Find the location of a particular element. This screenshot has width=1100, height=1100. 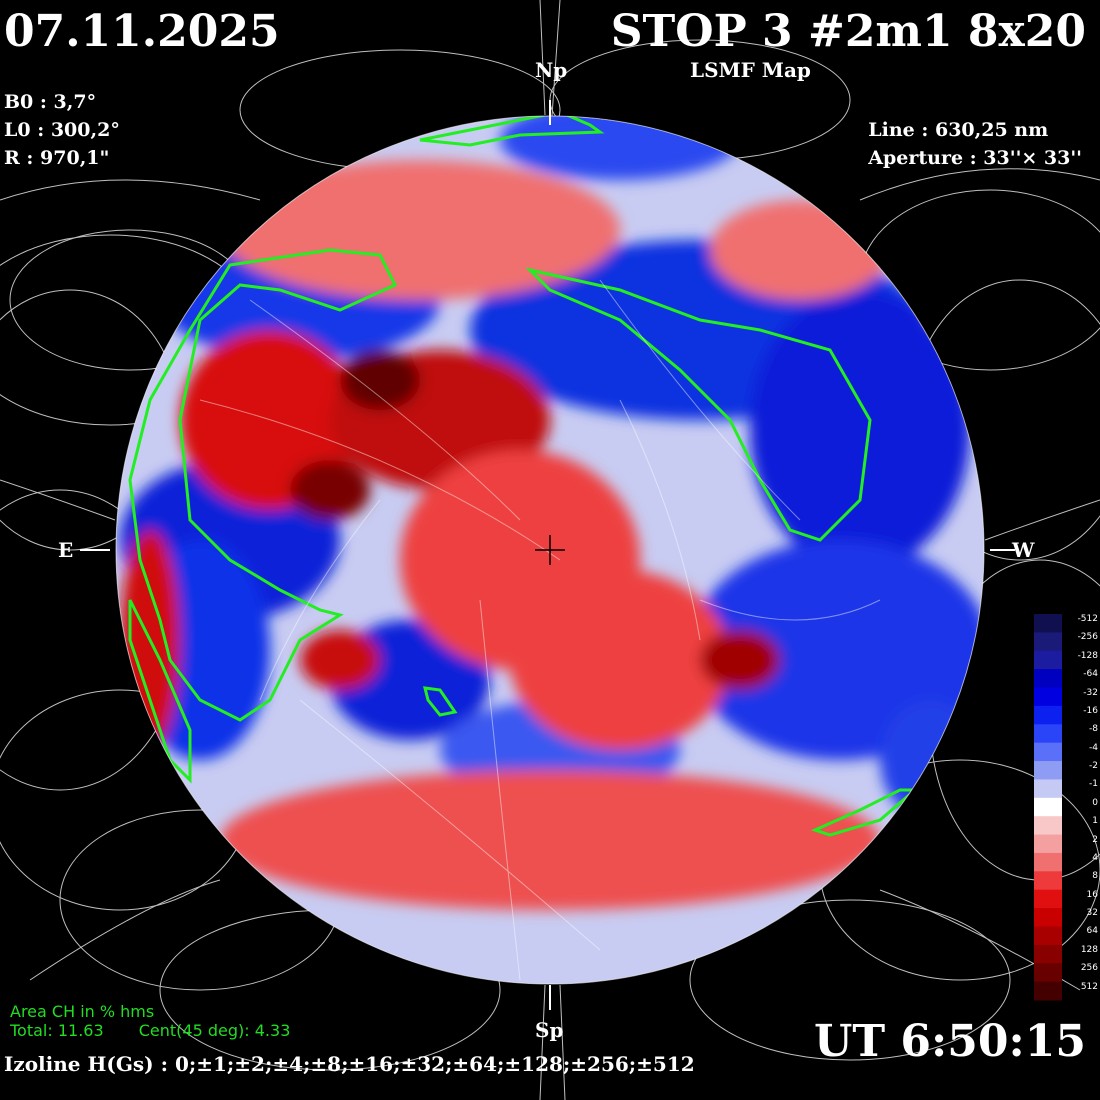

ephemeris-params: B0 : 3,7° L0 : 300,2° R : 970,1" is located at coordinates (62, 130).